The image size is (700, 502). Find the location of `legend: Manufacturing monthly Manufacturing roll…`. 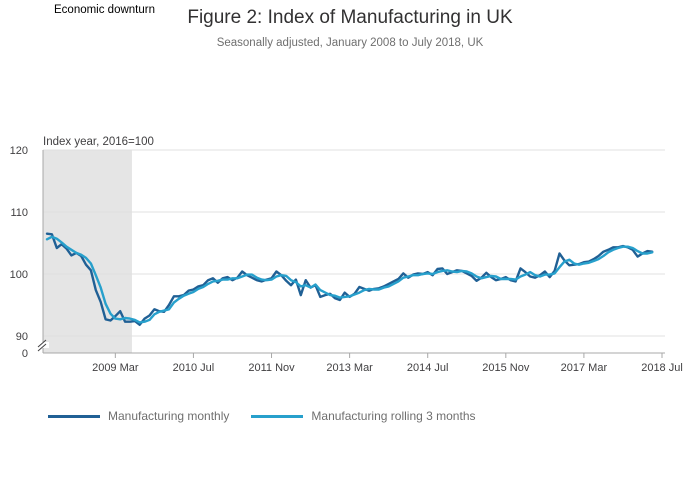

legend: Manufacturing monthly Manufacturing roll… is located at coordinates (273, 416).